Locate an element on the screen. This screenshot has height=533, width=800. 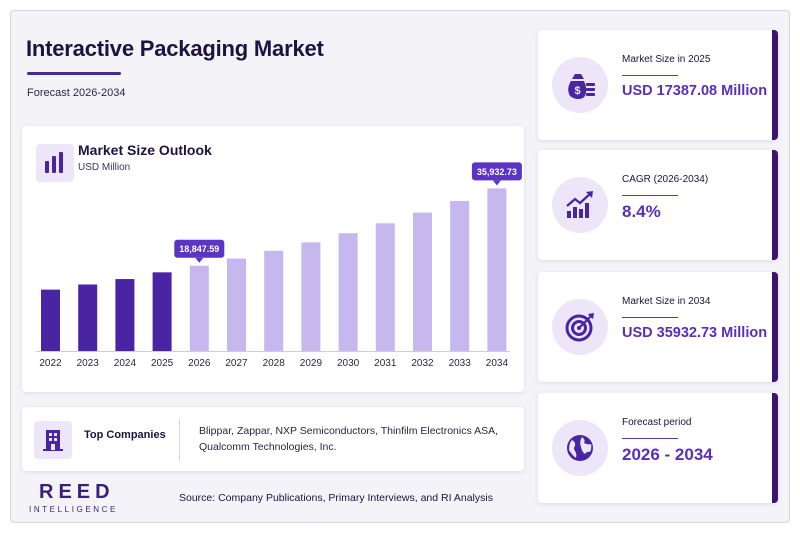
bar-2026 is located at coordinates (199, 308).